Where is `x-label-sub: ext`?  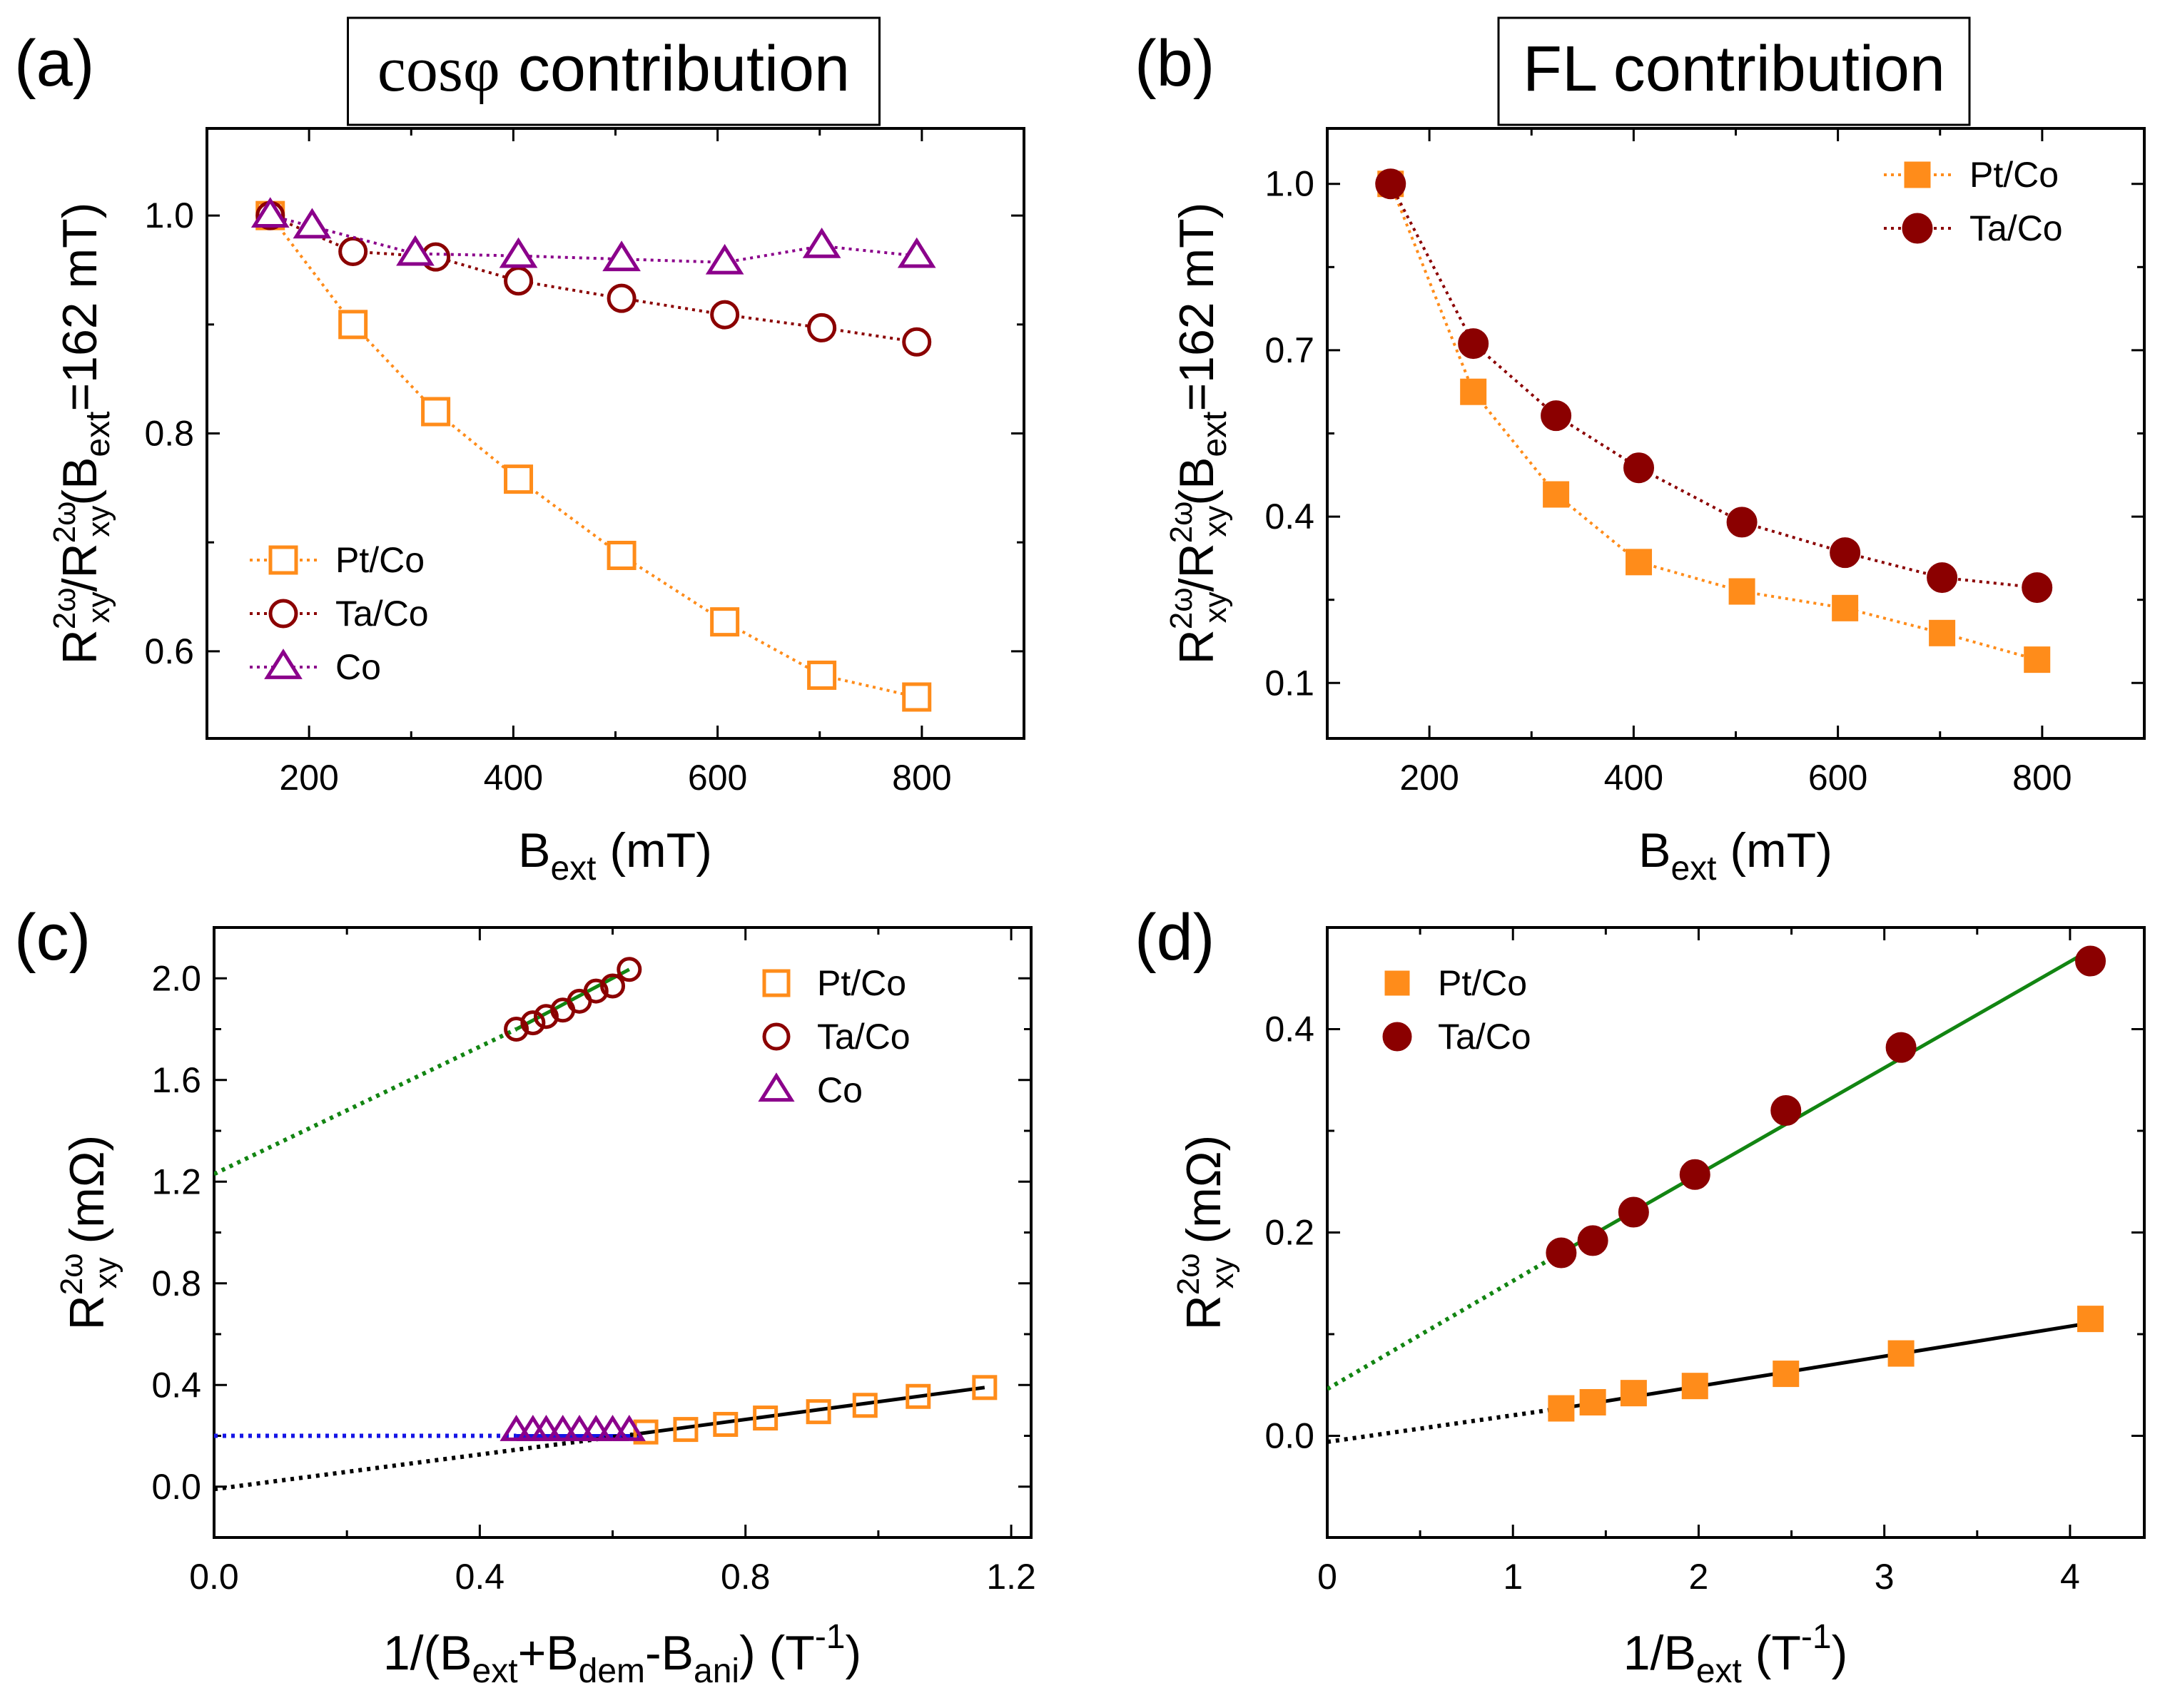 x-label-sub: ext is located at coordinates (1693, 869).